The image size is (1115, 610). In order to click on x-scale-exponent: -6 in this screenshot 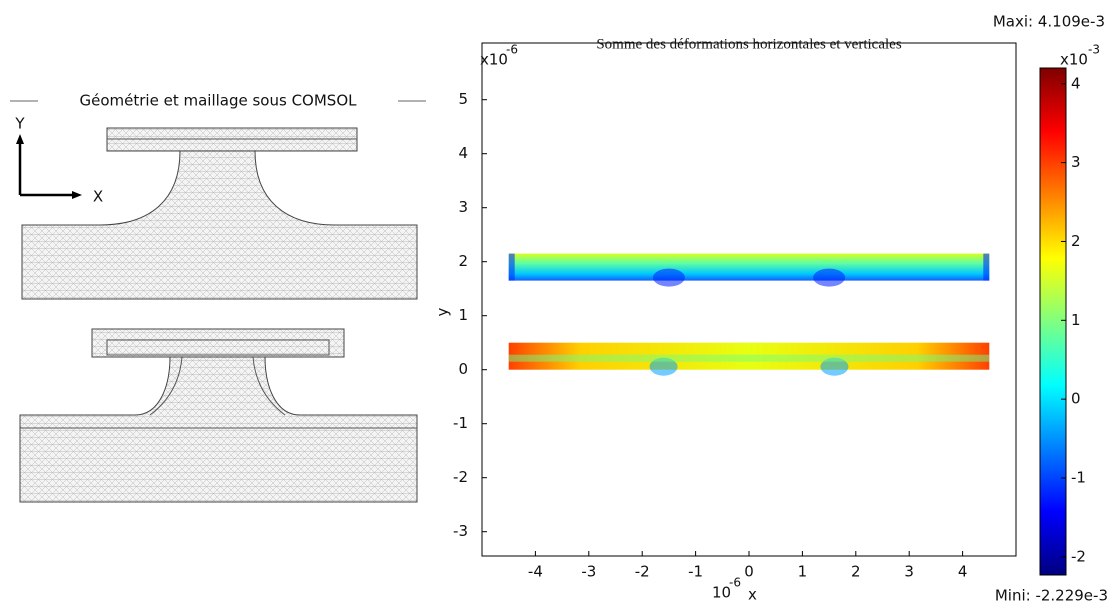, I will do `click(735, 583)`.